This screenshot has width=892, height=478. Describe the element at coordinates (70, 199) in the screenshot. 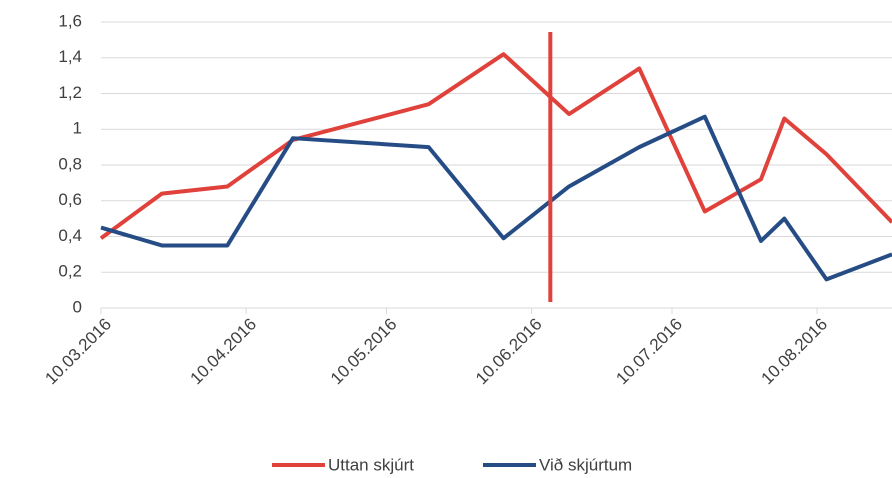

I see `y-tick-label: 0,6` at that location.